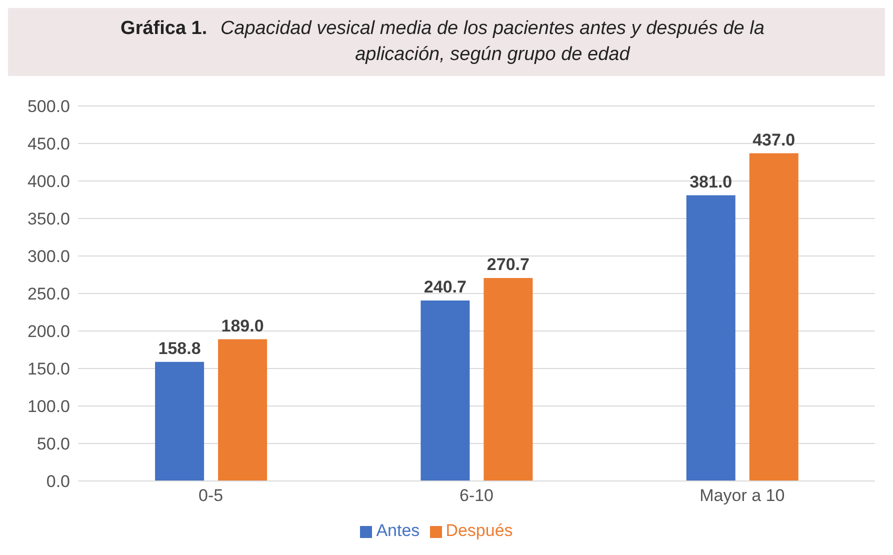  Describe the element at coordinates (48, 406) in the screenshot. I see `y-tick-label: 100.0` at that location.